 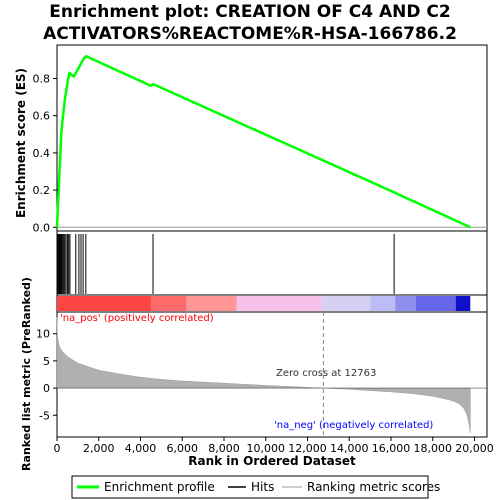 What do you see at coordinates (272, 461) in the screenshot?
I see `x-axis-label: Rank in Ordered Dataset` at bounding box center [272, 461].